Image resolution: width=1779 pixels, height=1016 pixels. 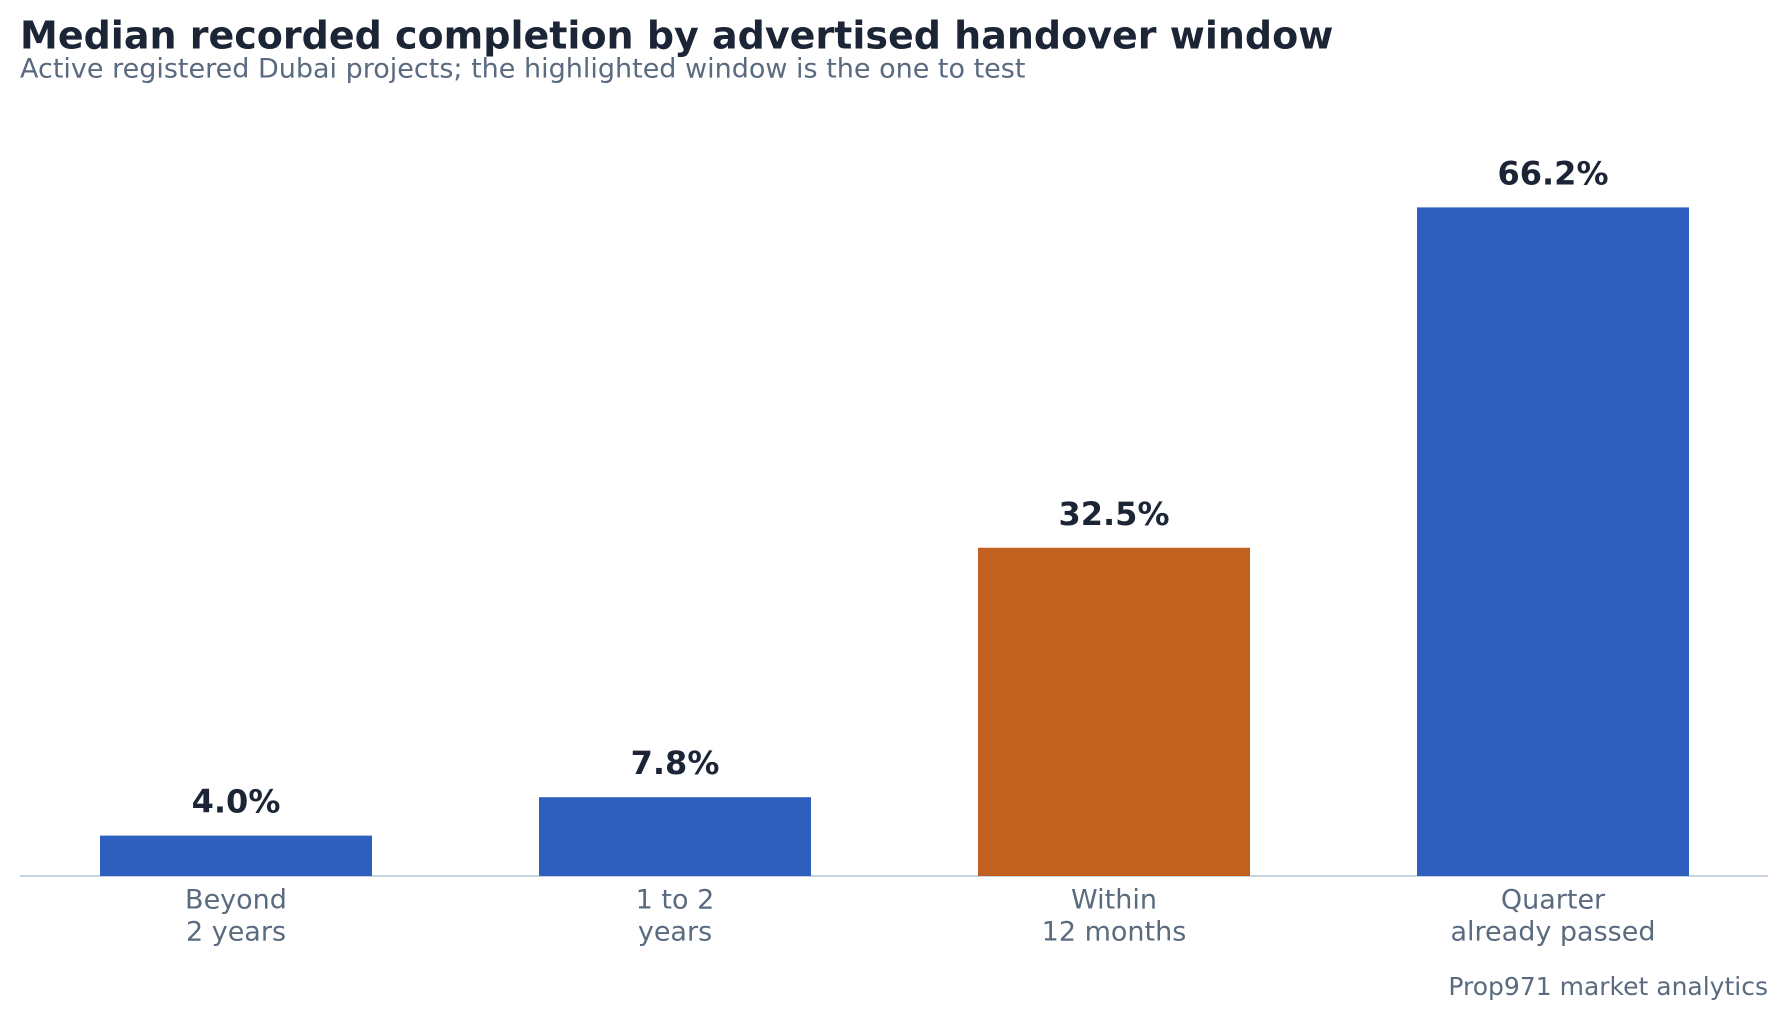 What do you see at coordinates (236, 900) in the screenshot?
I see `x-tick-label: Beyond` at bounding box center [236, 900].